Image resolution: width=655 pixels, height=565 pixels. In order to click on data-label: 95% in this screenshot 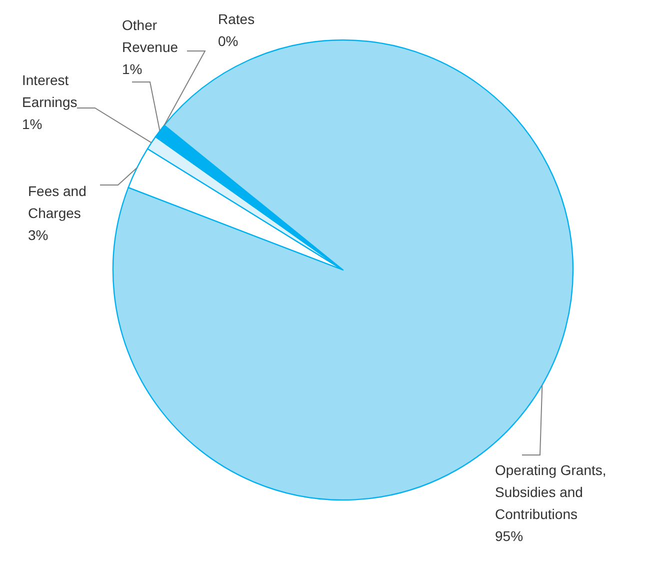, I will do `click(509, 536)`.